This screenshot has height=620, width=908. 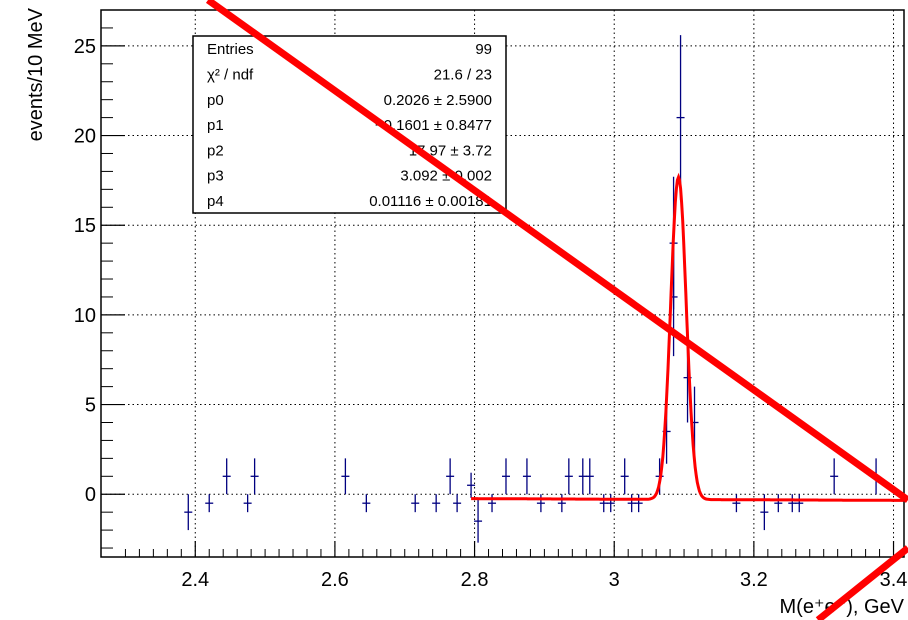 What do you see at coordinates (894, 580) in the screenshot?
I see `x-tick-label: 3.4` at bounding box center [894, 580].